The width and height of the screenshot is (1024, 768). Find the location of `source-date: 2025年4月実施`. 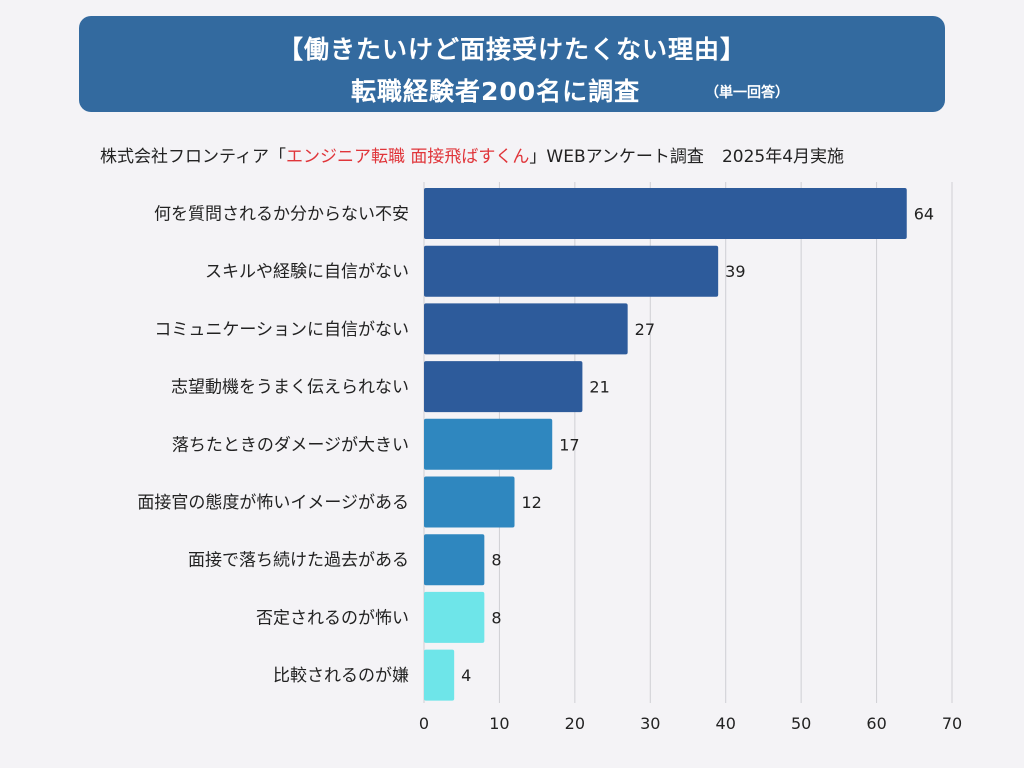

source-date: 2025年4月実施 is located at coordinates (783, 157).